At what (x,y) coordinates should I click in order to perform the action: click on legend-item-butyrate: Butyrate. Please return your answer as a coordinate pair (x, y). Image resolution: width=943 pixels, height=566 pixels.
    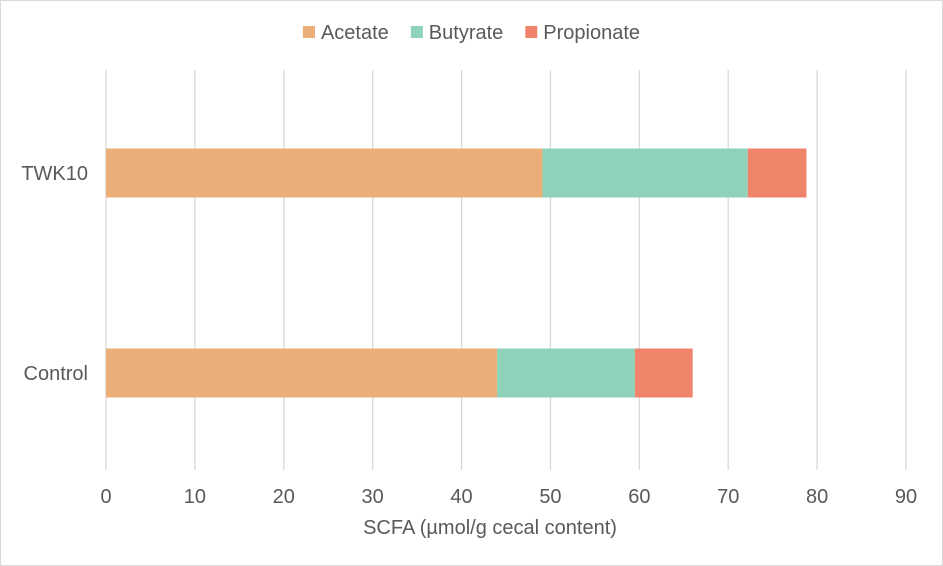
    Looking at the image, I should click on (456, 33).